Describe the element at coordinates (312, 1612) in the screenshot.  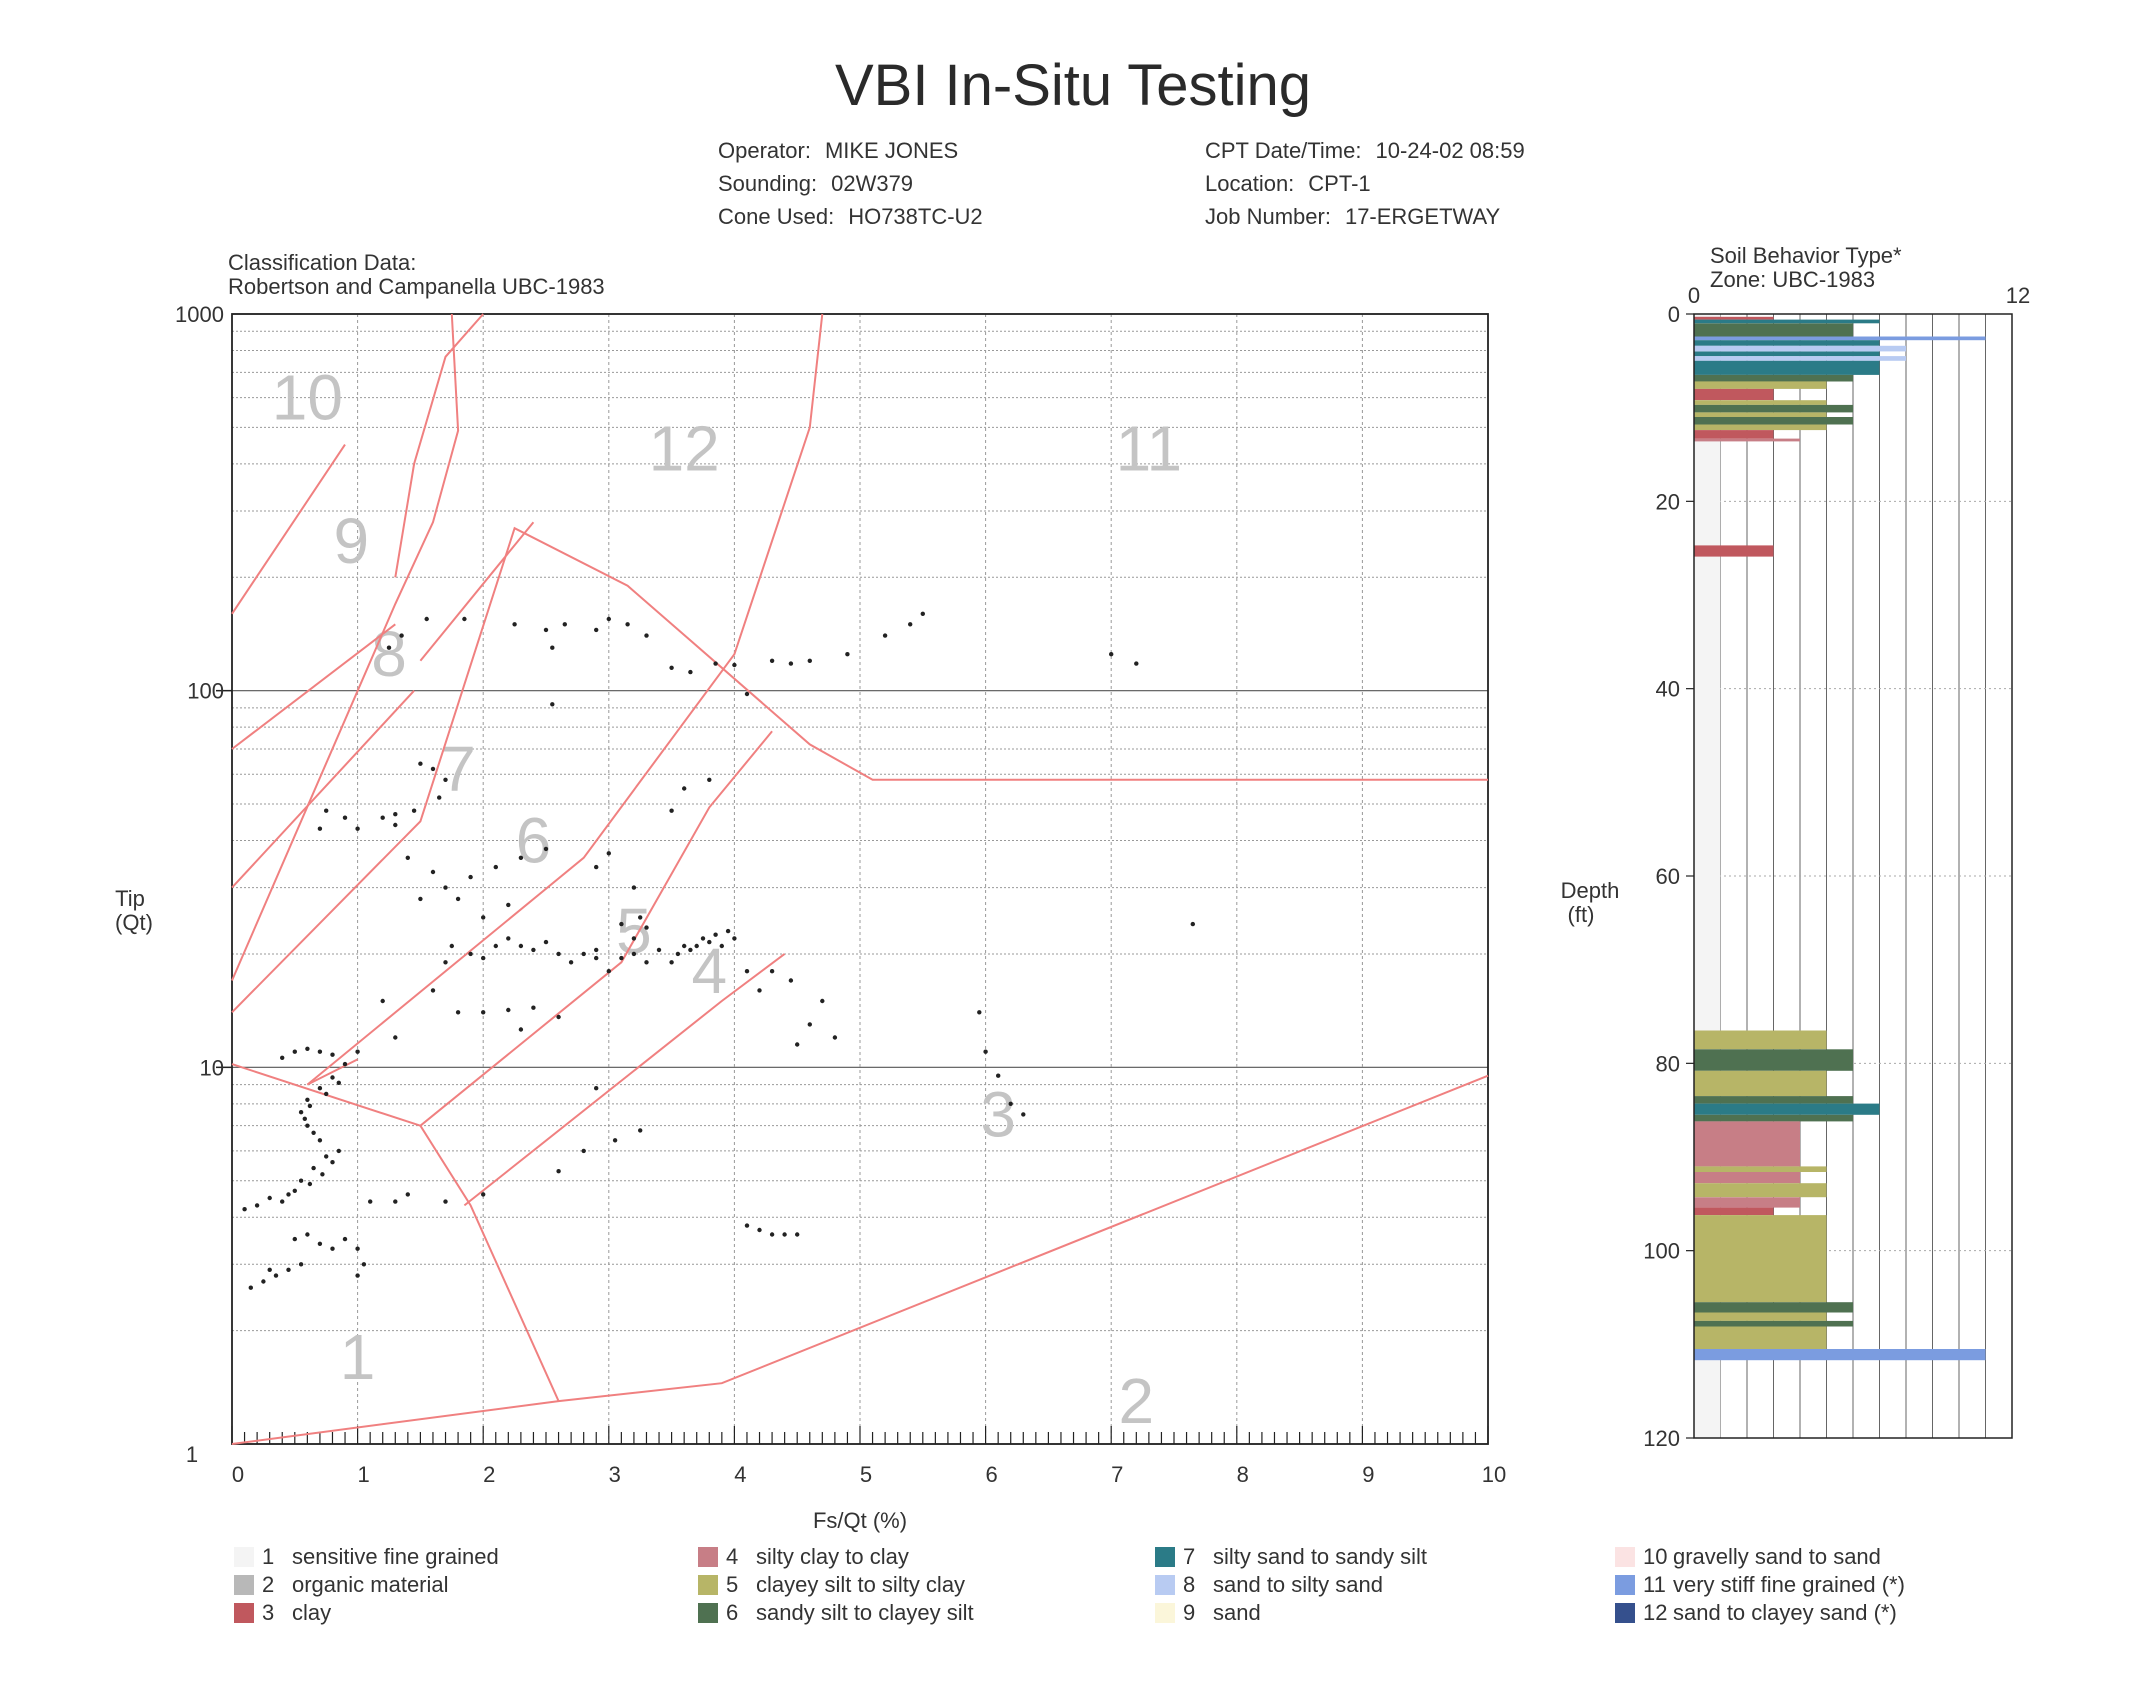
I see `legend-label: clay` at that location.